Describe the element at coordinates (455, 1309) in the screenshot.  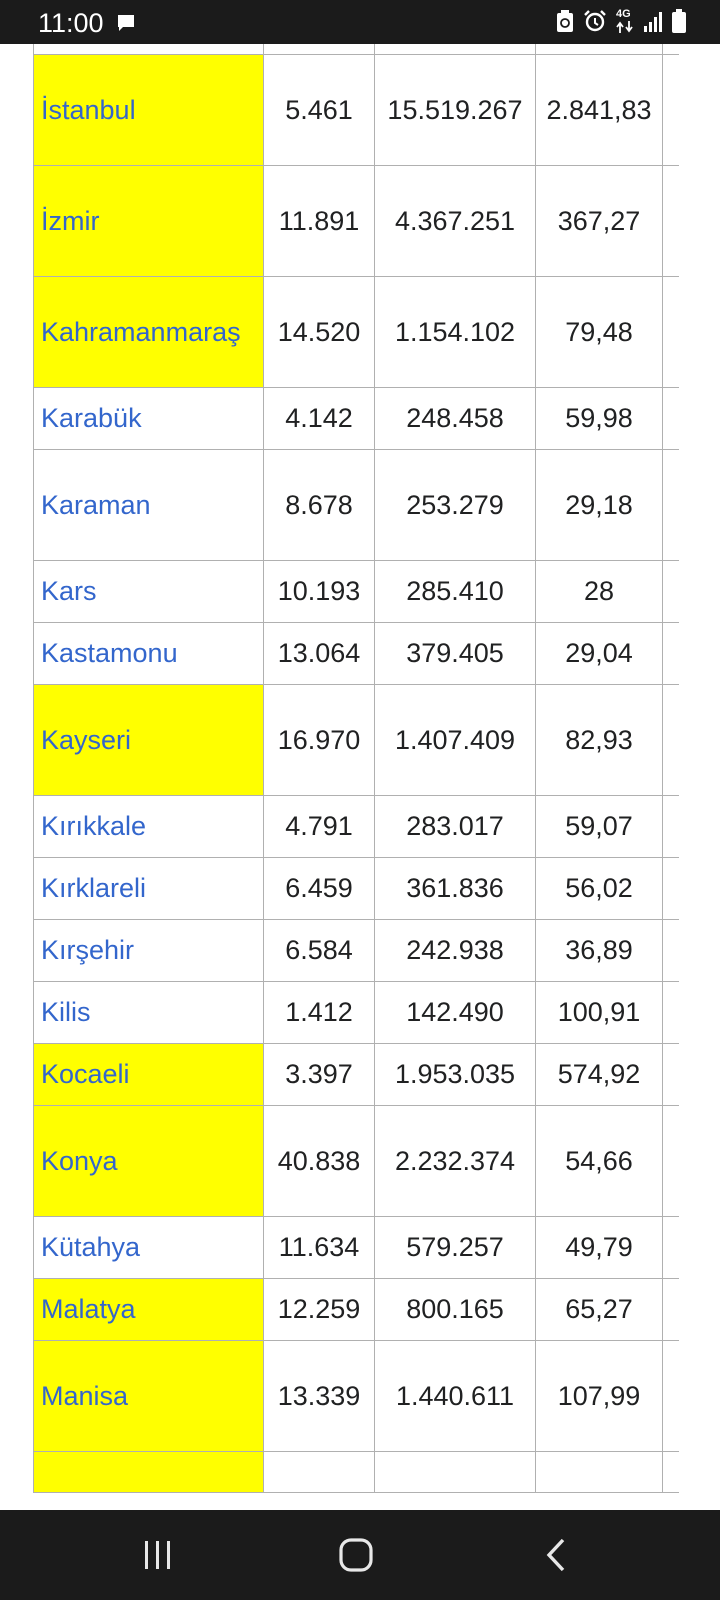
I see `population-cell: 800.165` at that location.